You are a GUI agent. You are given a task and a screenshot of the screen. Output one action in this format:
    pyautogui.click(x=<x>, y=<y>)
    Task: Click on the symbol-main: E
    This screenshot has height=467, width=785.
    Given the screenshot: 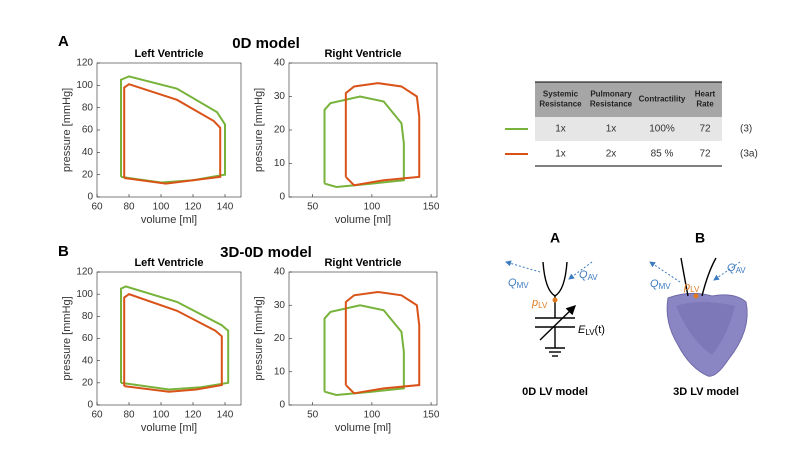 What is the action you would take?
    pyautogui.click(x=582, y=330)
    